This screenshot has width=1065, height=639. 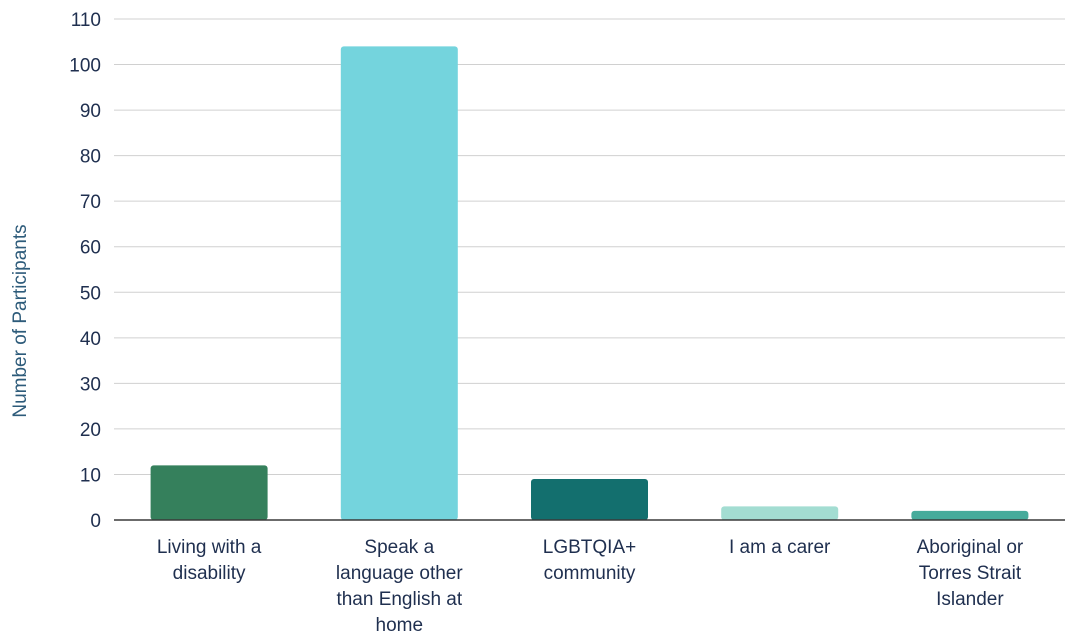 I want to click on y-tick-label: 0, so click(x=95, y=521).